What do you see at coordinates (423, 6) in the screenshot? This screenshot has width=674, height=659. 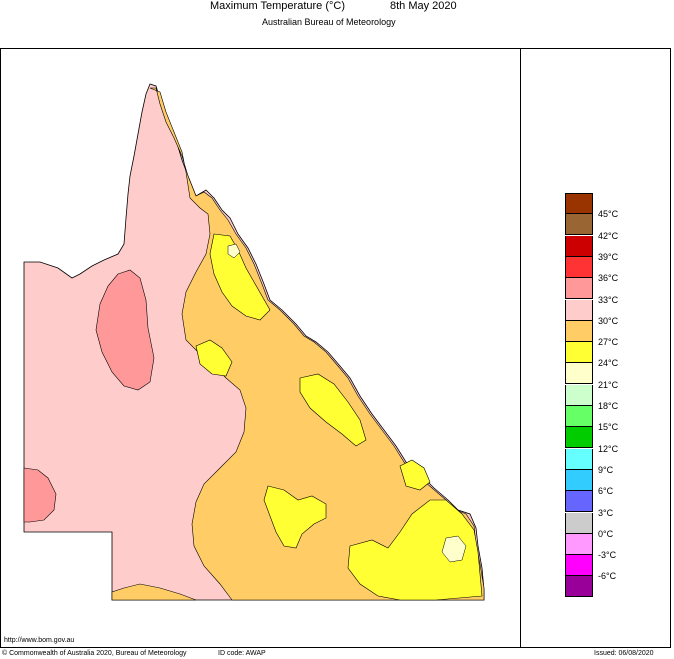 I see `map-date: 8th May 2020` at bounding box center [423, 6].